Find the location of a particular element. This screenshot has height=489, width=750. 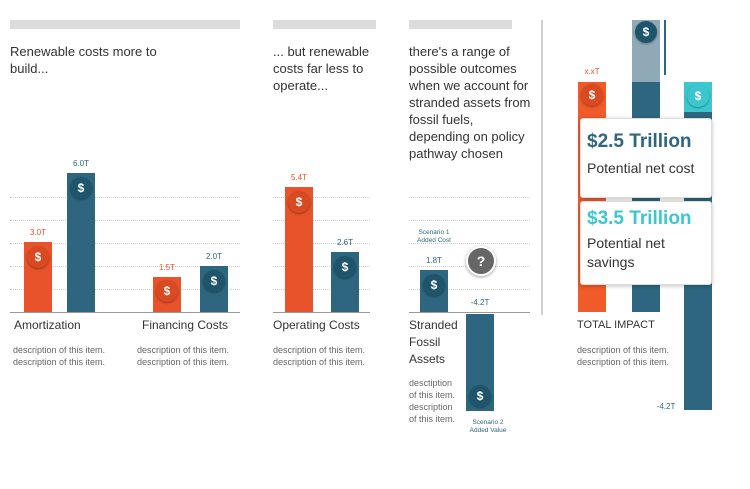

value-label: 5.4T is located at coordinates (298, 177).